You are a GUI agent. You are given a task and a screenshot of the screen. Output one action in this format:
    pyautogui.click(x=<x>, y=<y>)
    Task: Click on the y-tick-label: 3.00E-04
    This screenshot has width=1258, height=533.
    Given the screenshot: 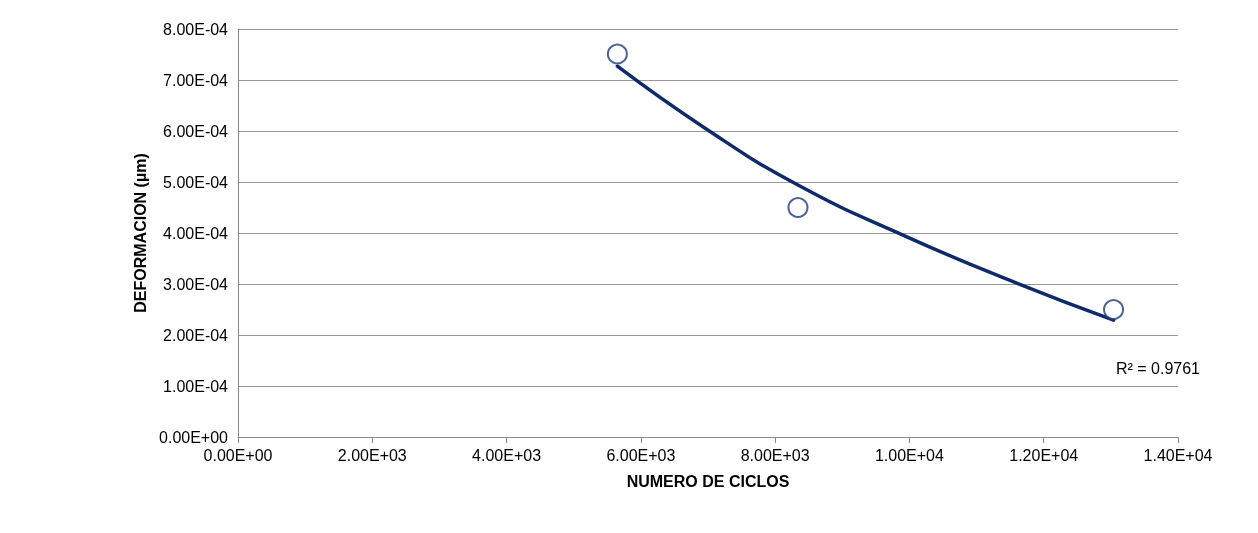 What is the action you would take?
    pyautogui.click(x=196, y=284)
    